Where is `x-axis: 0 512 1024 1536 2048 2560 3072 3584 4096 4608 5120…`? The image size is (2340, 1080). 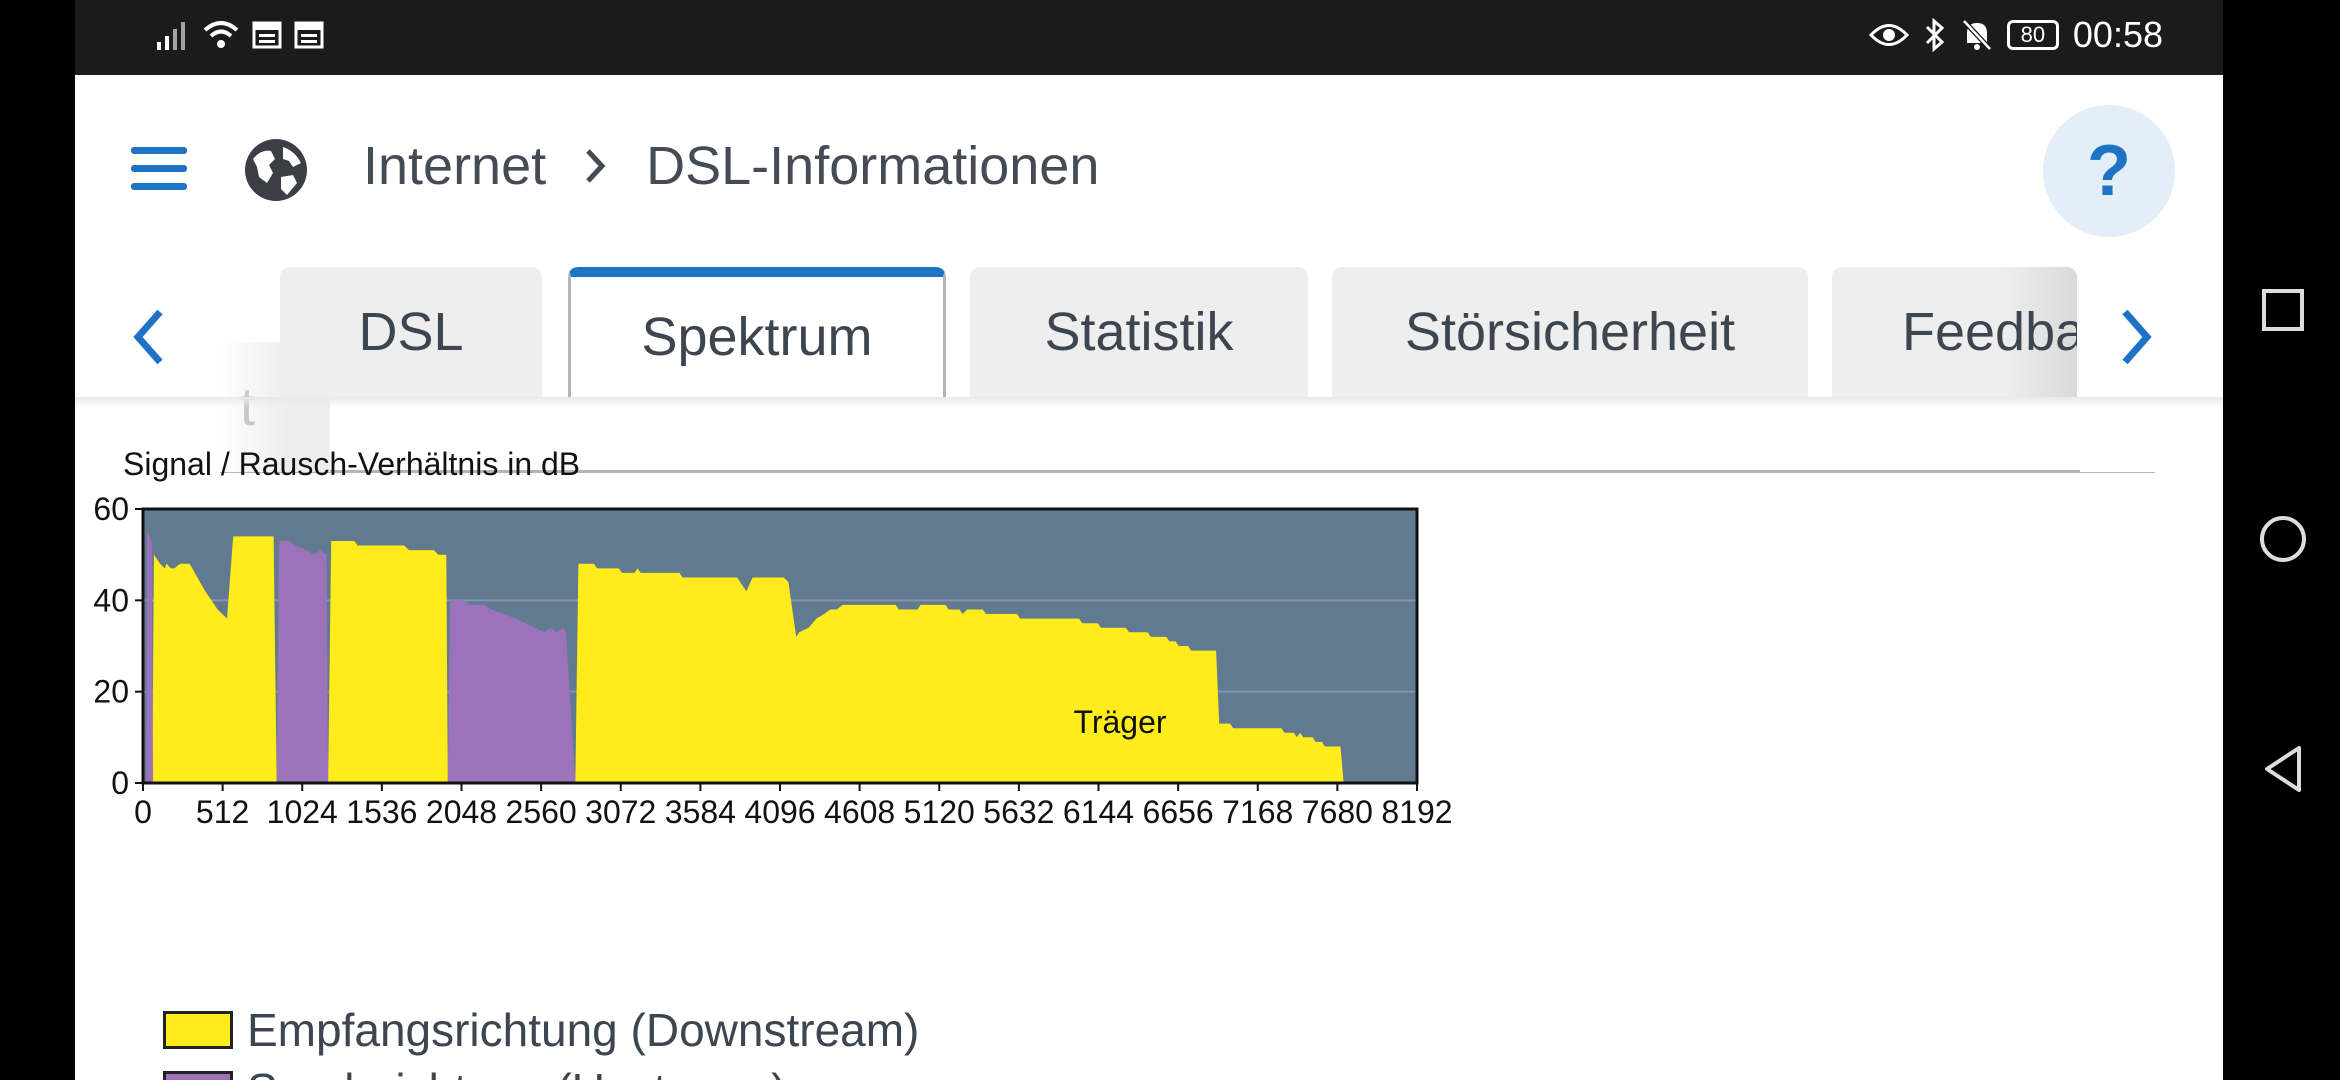
x-axis: 0 512 1024 1536 2048 2560 3072 3584 4096 4608 5120… is located at coordinates (793, 806).